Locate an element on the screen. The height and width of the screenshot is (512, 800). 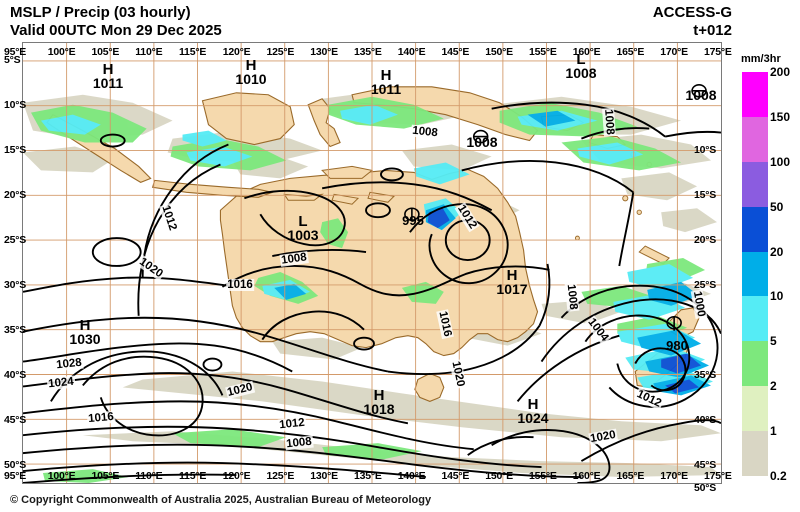
low-pressure-centre: L 1003 is located at coordinates (303, 228).